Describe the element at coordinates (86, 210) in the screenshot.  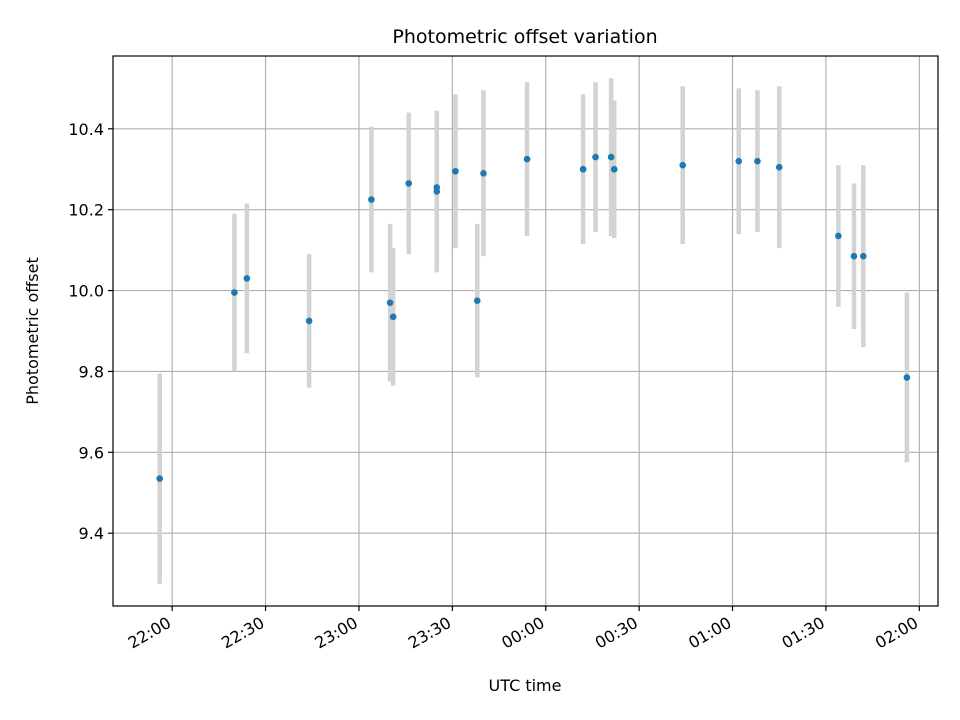
I see `y-tick-label: 10.2` at that location.